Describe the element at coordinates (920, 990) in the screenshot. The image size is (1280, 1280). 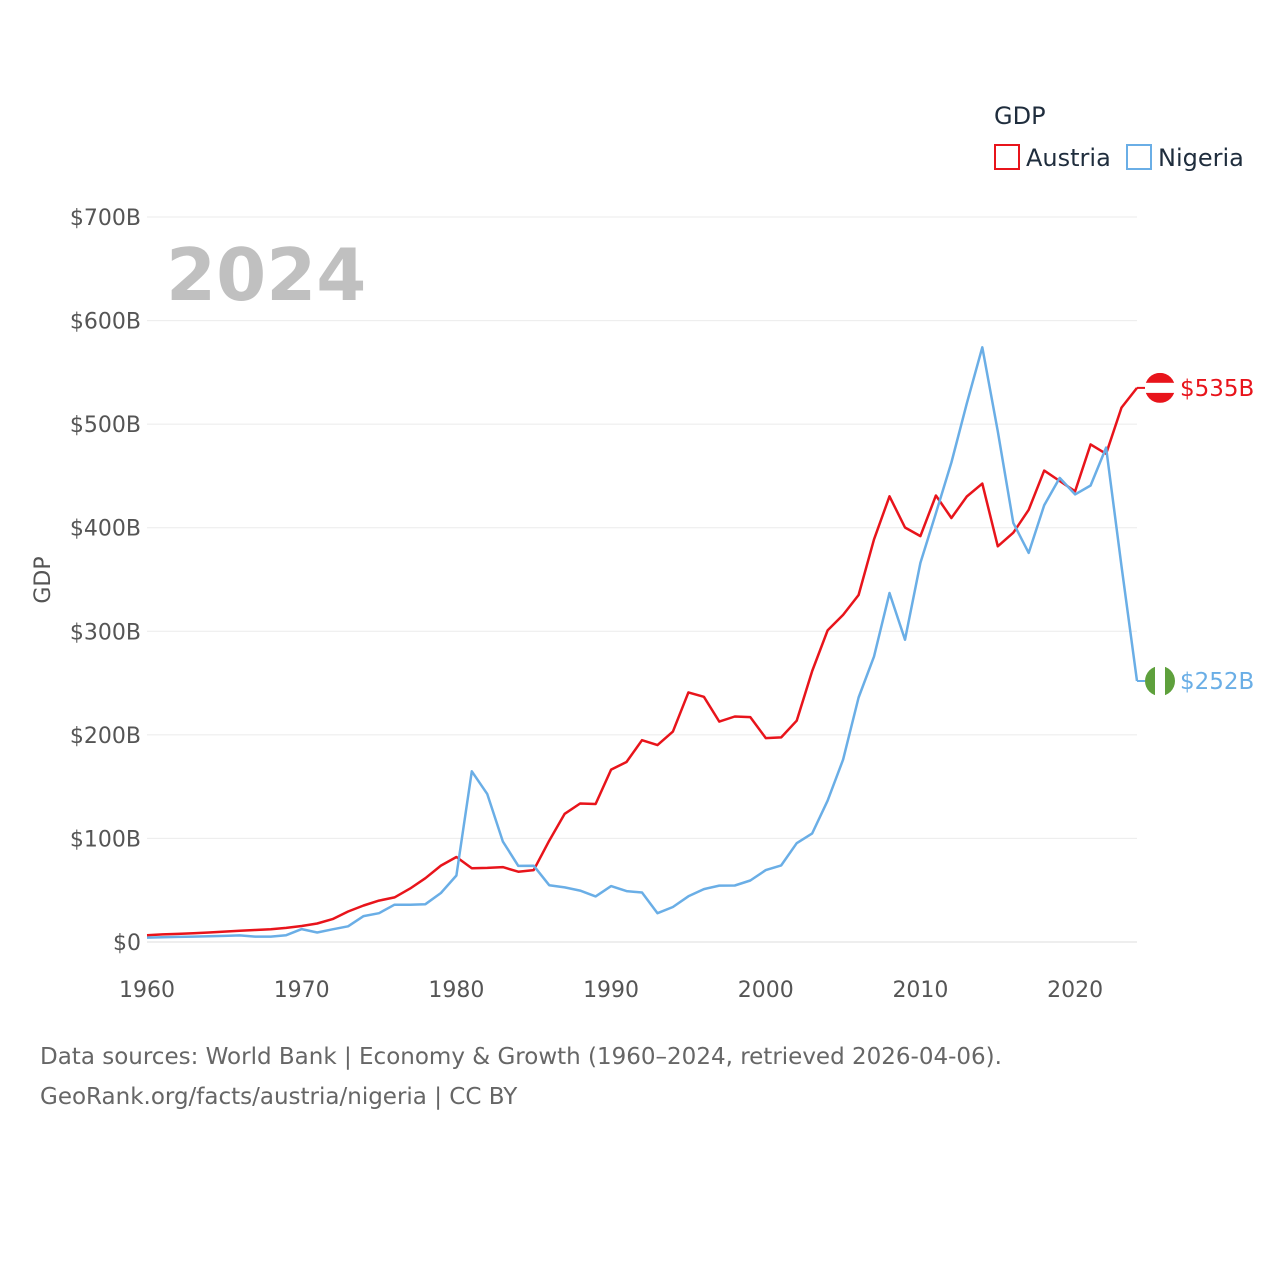
I see `x-tick-label: 2010` at that location.